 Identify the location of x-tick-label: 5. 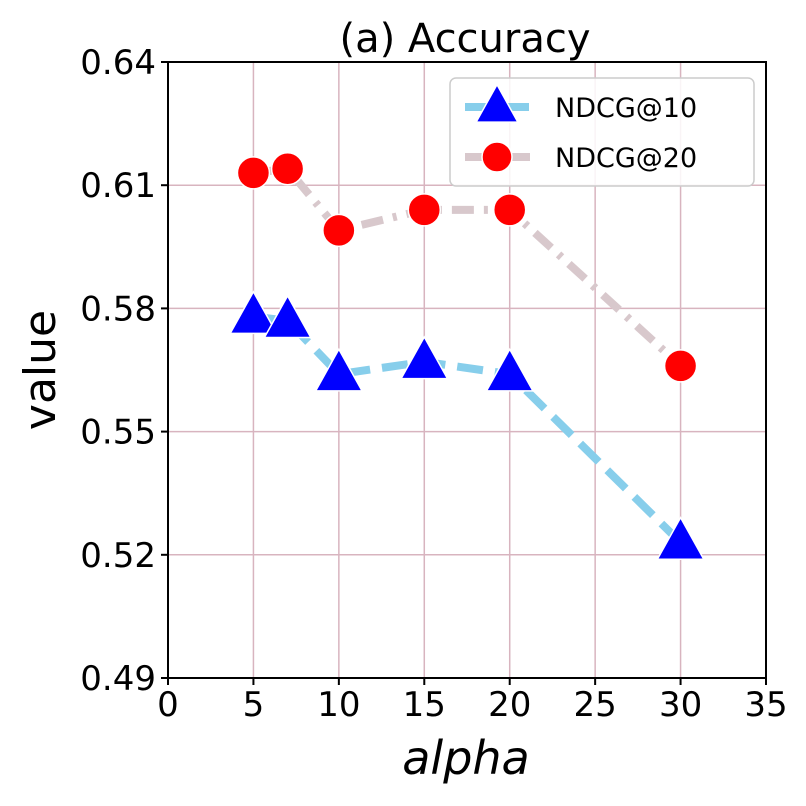
(254, 705).